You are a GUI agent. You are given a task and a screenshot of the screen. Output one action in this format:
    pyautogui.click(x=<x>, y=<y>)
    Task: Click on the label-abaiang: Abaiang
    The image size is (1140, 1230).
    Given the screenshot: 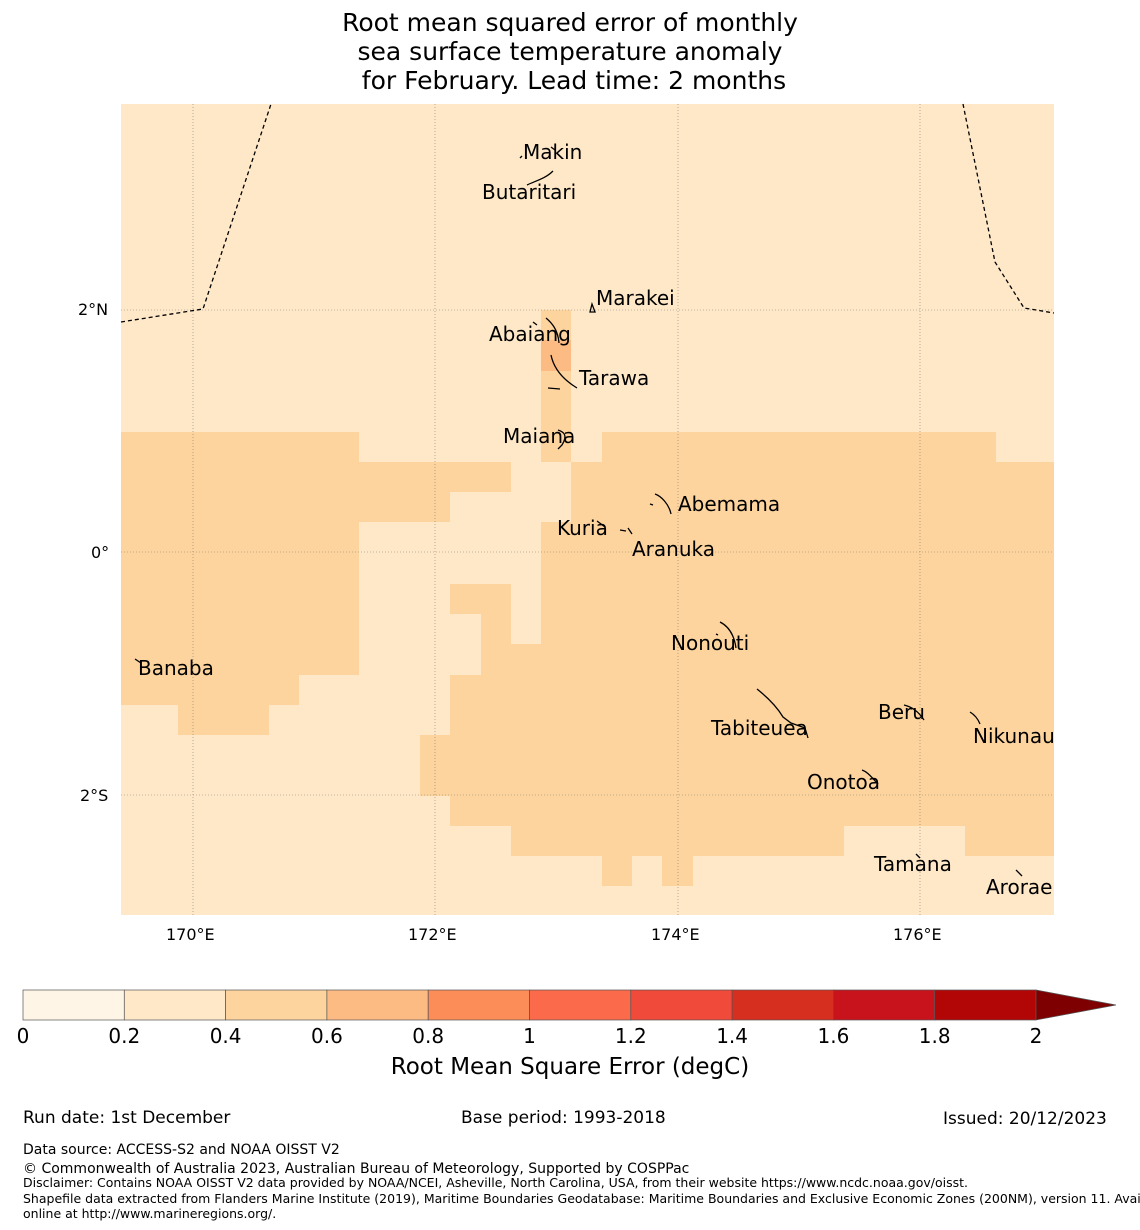 What is the action you would take?
    pyautogui.click(x=530, y=334)
    